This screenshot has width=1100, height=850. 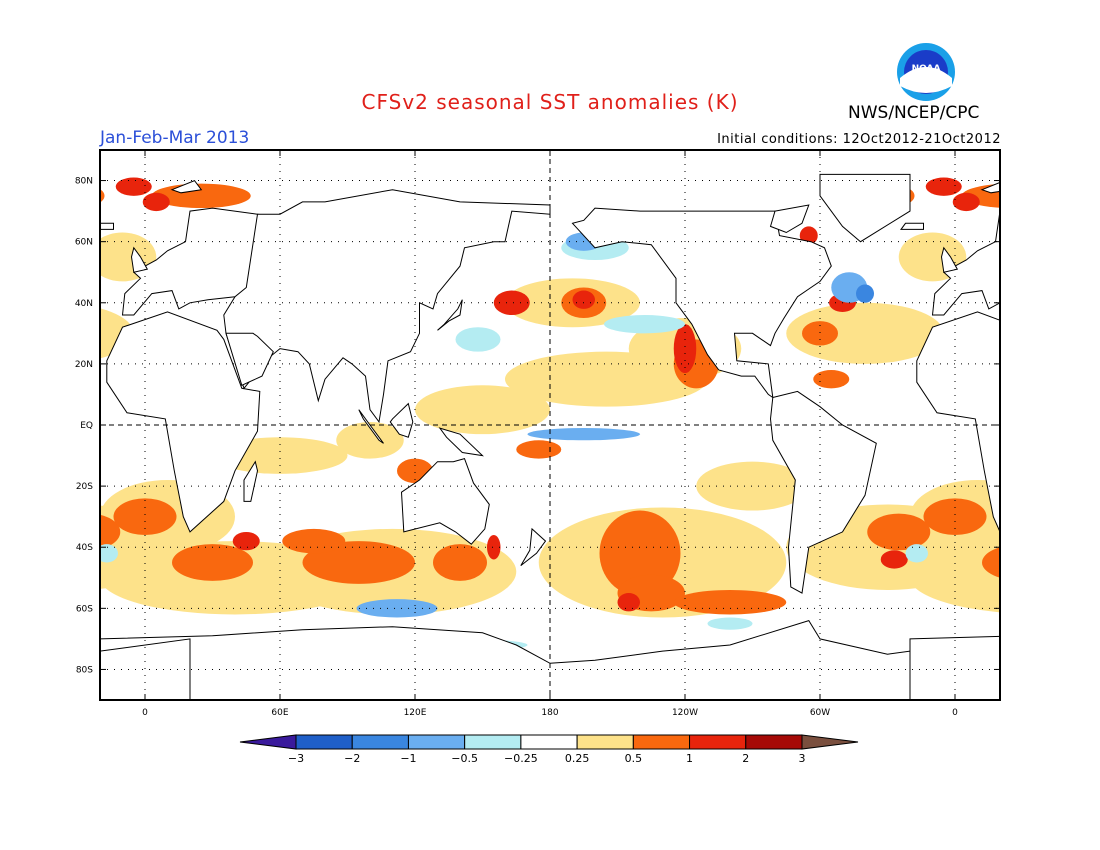 What do you see at coordinates (408, 758) in the screenshot?
I see `colorbar-label: −1` at bounding box center [408, 758].